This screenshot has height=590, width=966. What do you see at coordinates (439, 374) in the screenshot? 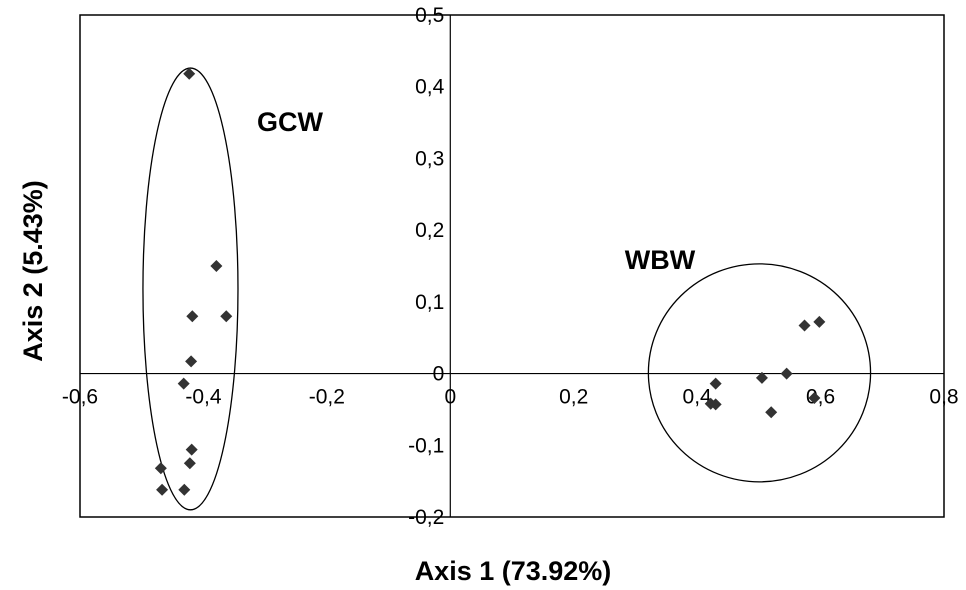
I see `y-tick-label: 0` at bounding box center [439, 374].